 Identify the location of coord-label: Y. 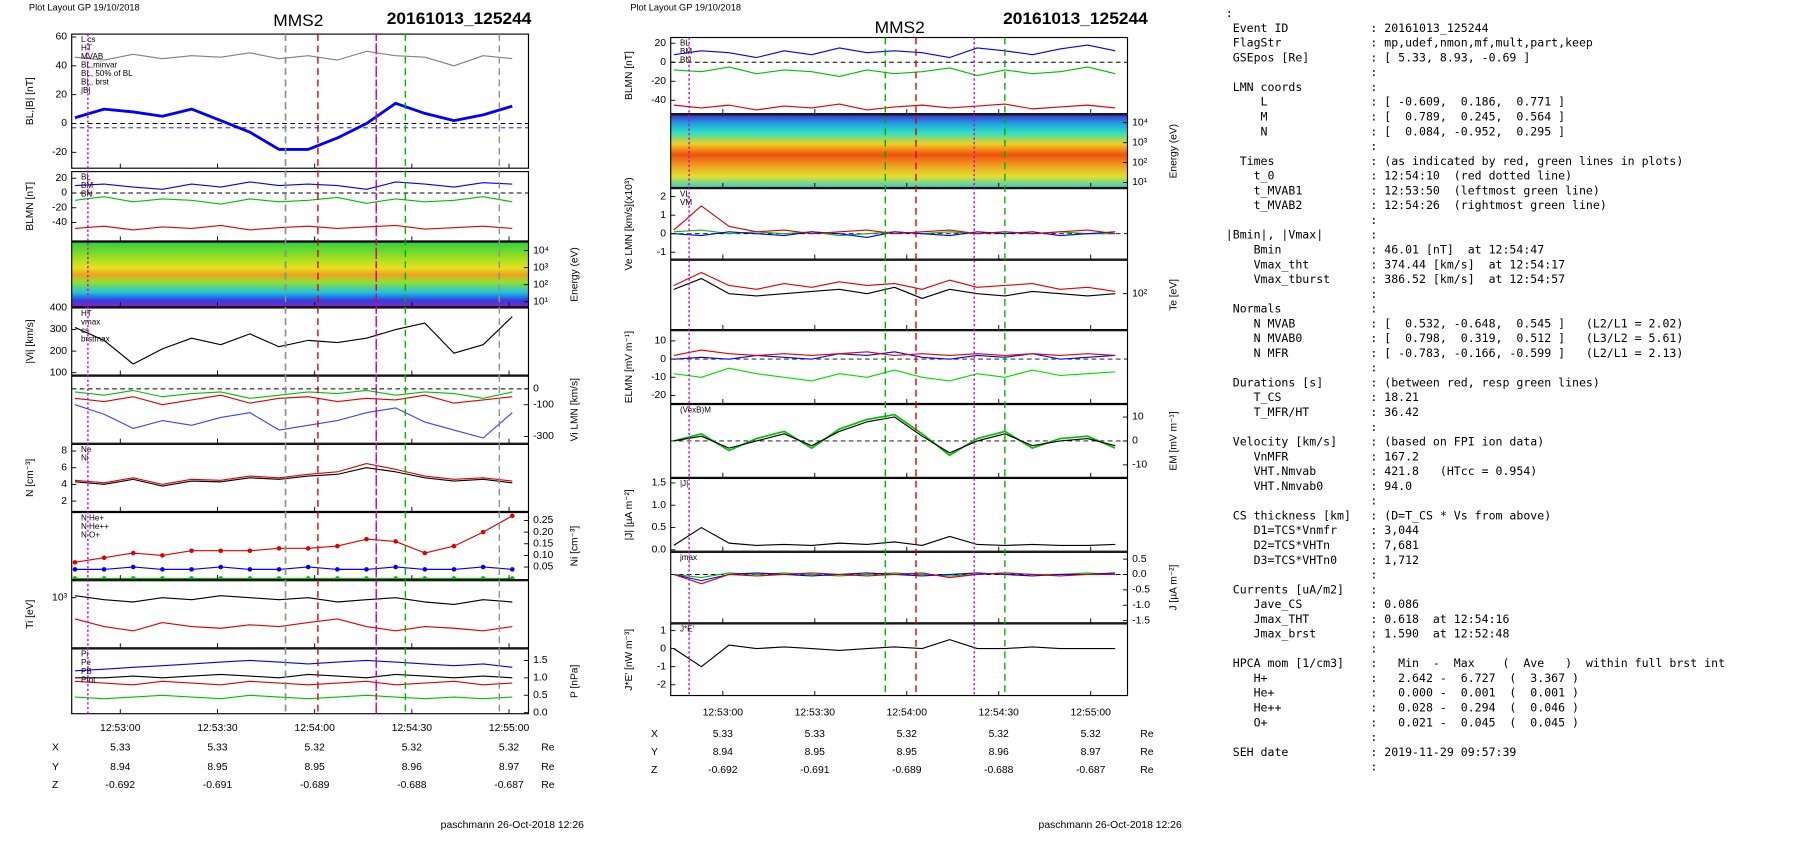
(654, 752).